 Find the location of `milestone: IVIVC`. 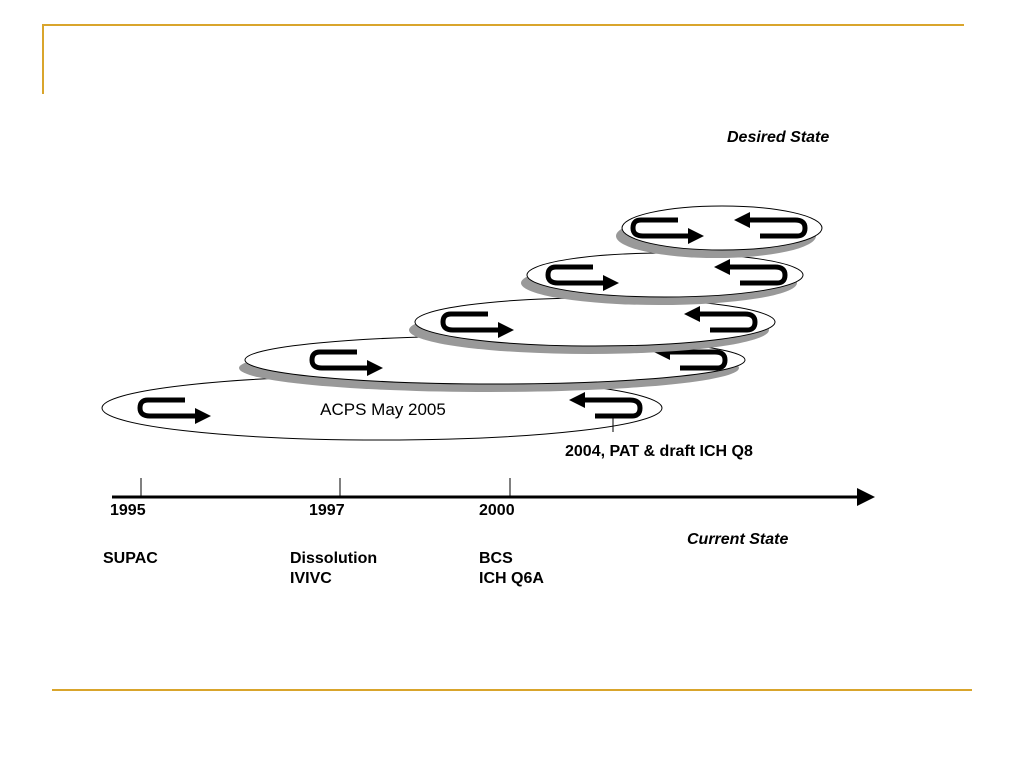

milestone: IVIVC is located at coordinates (311, 578).